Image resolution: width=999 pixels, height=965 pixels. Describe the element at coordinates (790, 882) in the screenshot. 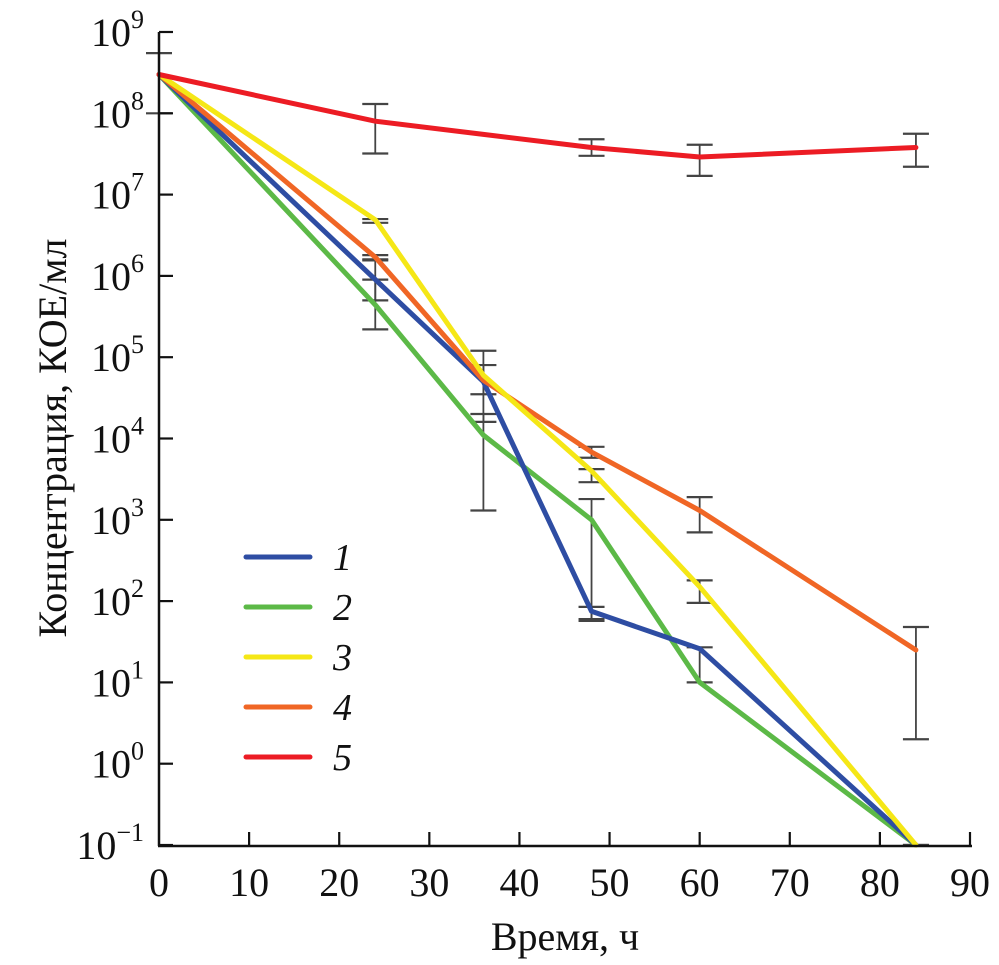

I see `x-tick-label: 70` at that location.